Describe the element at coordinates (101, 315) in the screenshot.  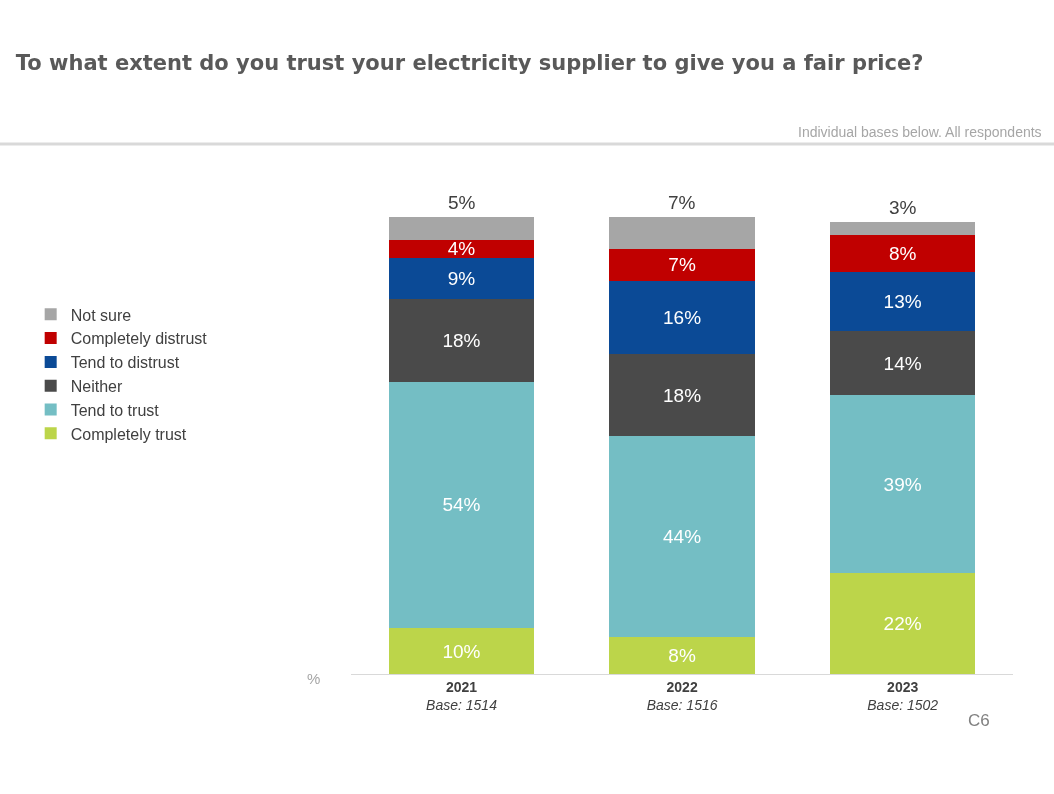
I see `legend-label: Not sure` at that location.